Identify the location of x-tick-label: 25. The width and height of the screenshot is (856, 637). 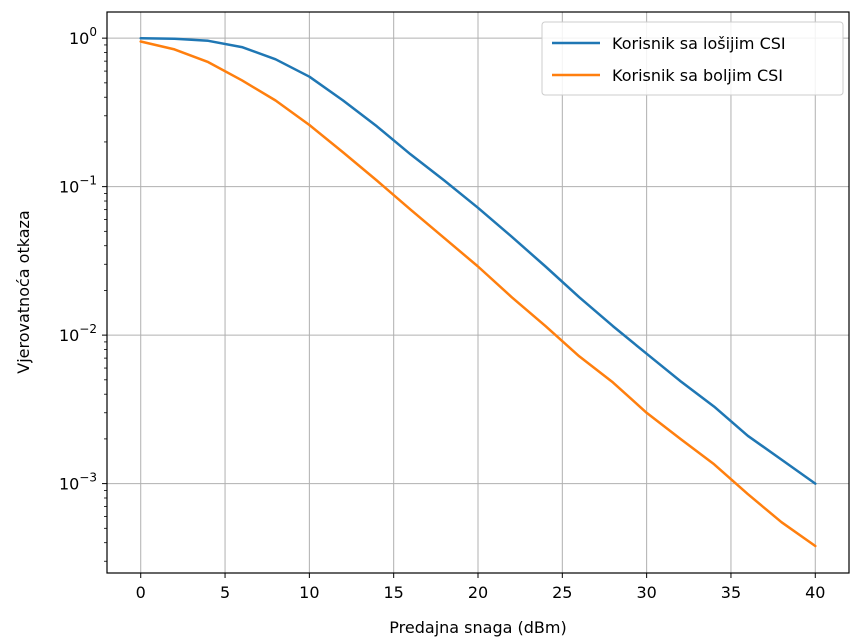
(562, 592).